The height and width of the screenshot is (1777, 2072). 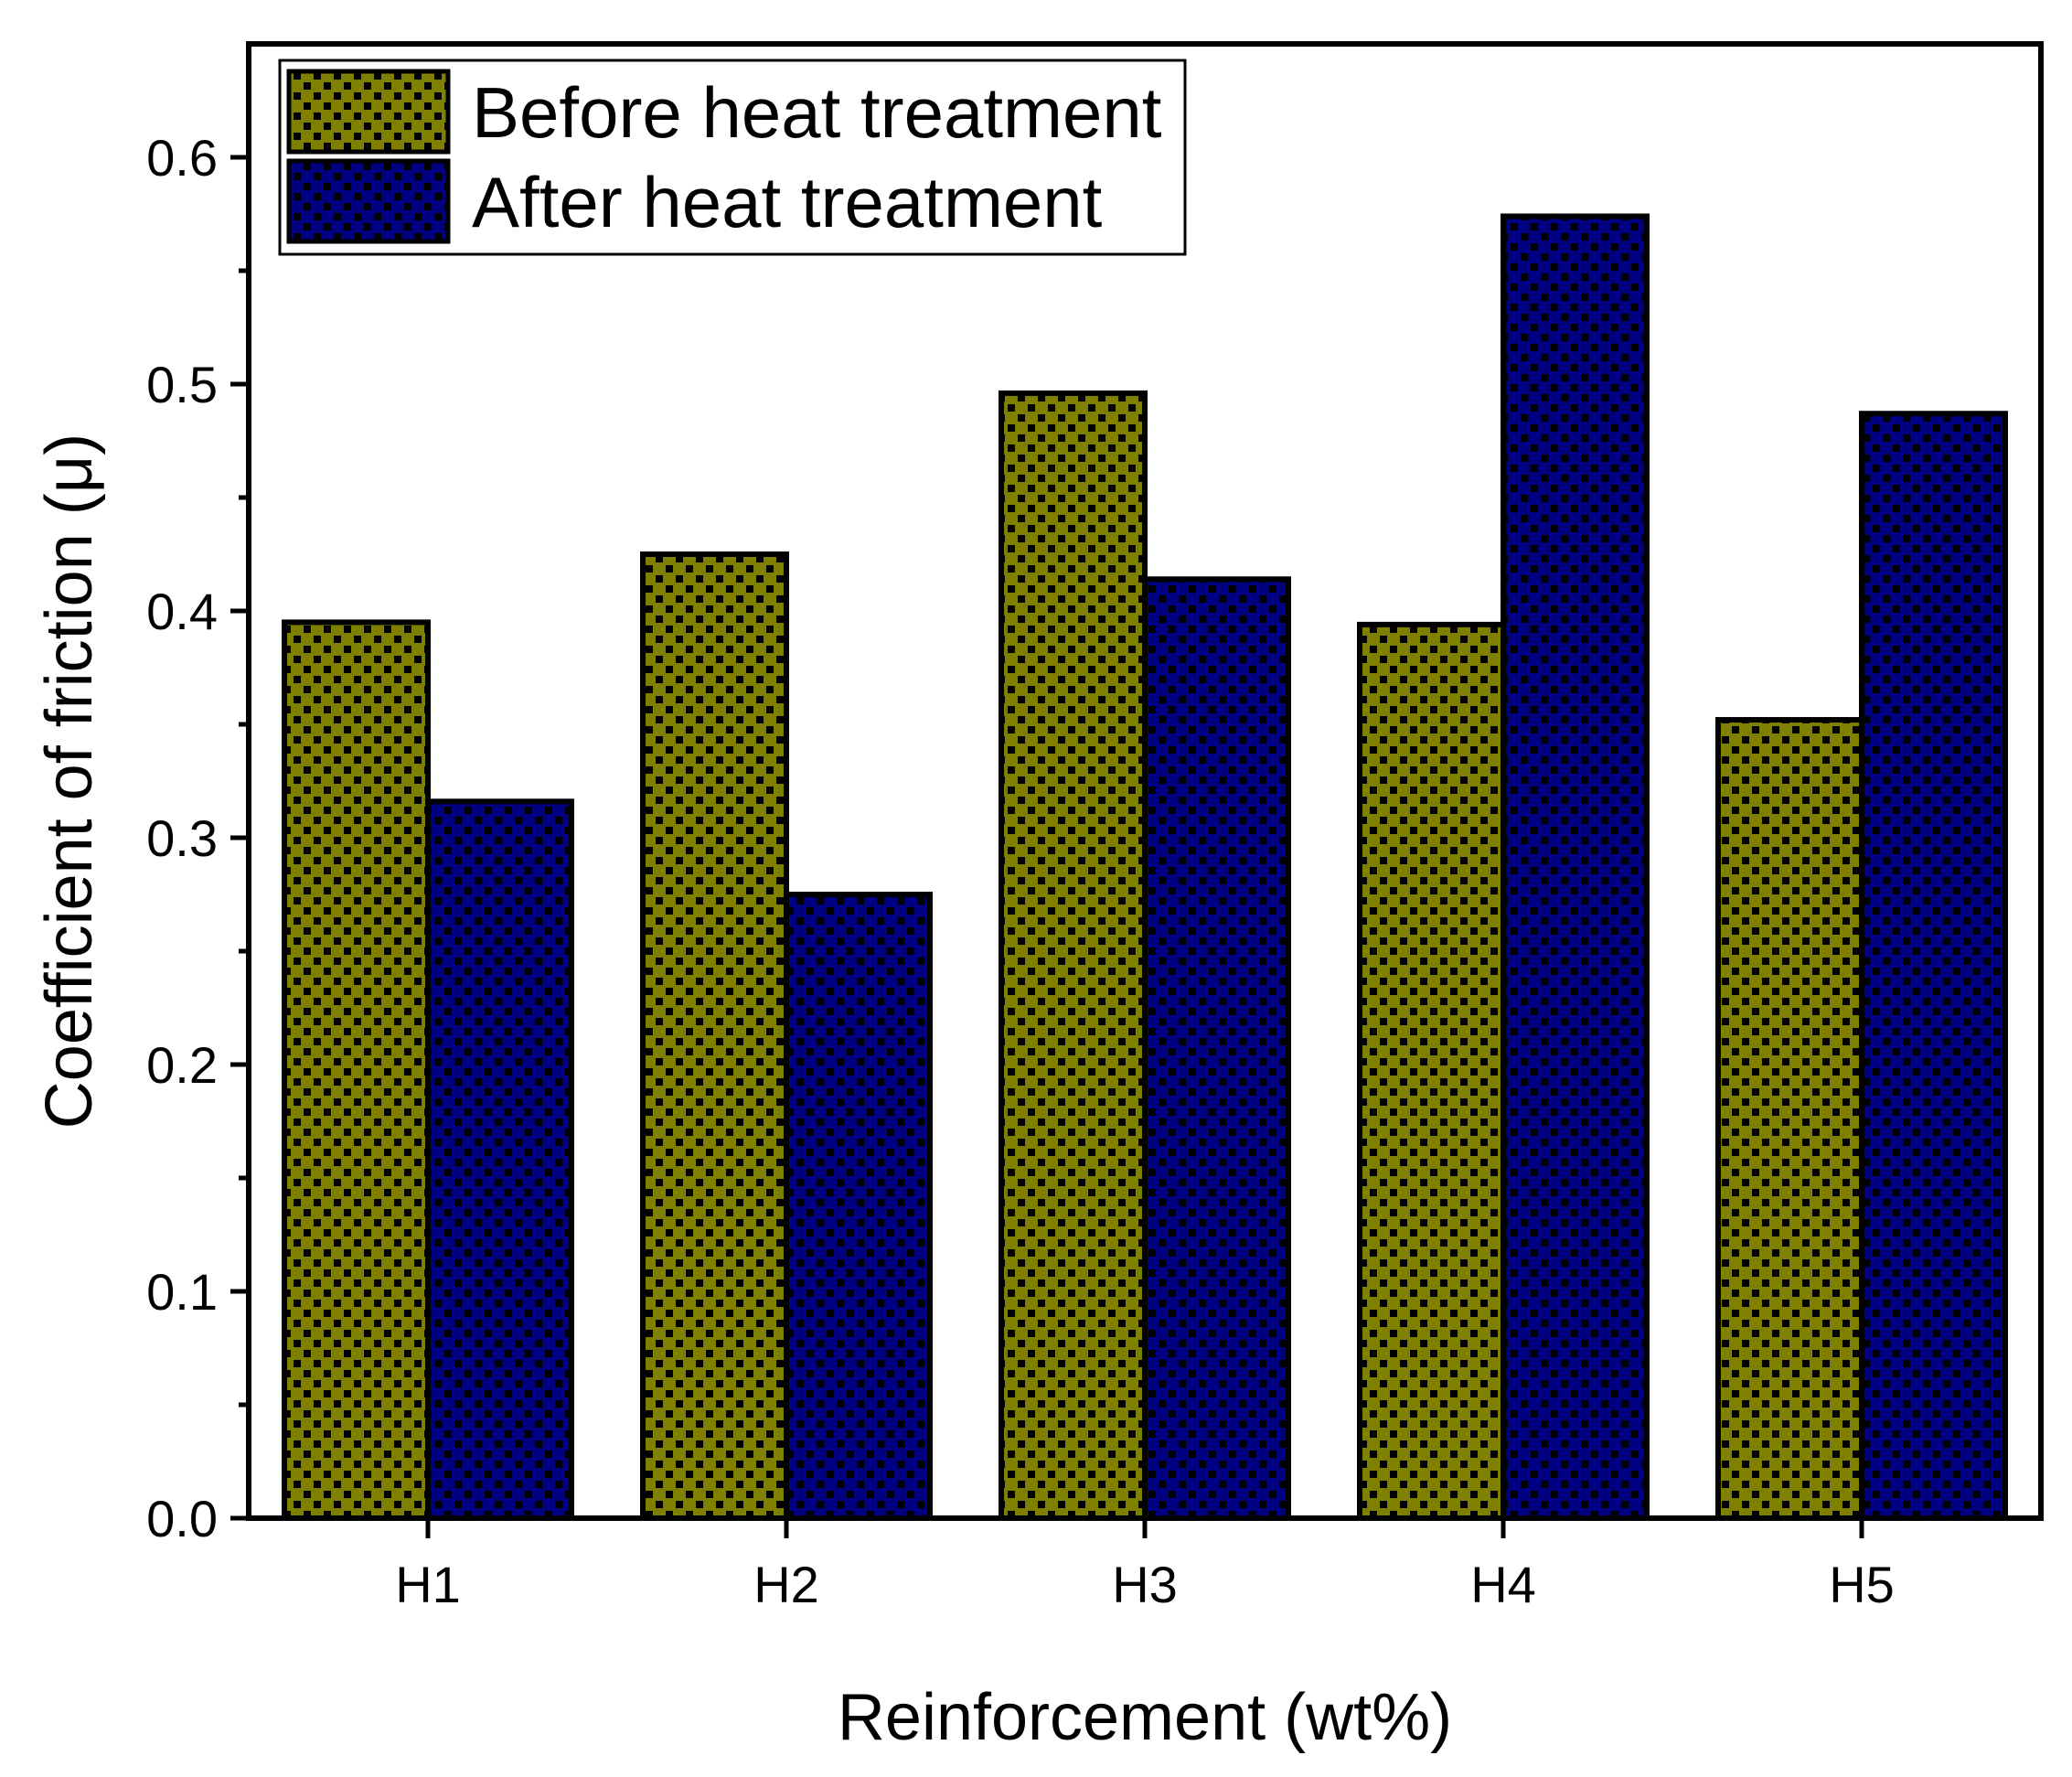 What do you see at coordinates (499, 1159) in the screenshot?
I see `bar-h1-after-heat-treatment` at bounding box center [499, 1159].